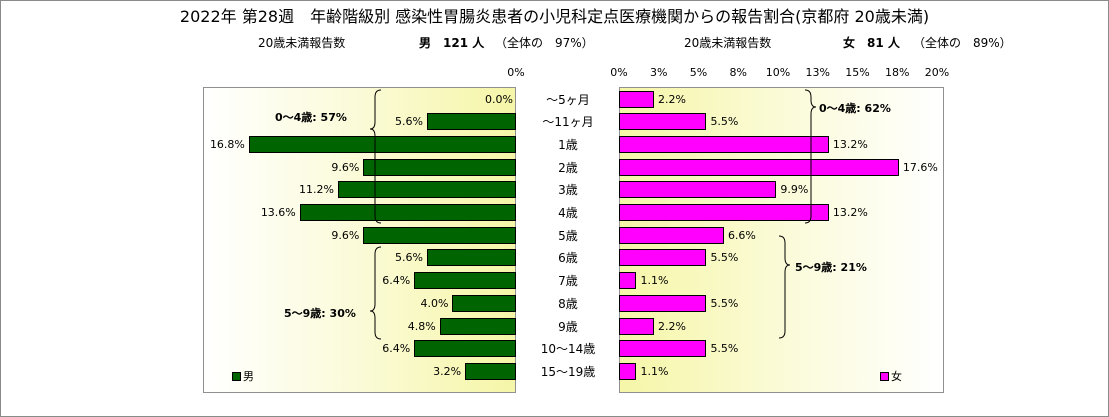 This screenshot has width=1109, height=417. I want to click on male-data-label: 13.6%, so click(278, 212).